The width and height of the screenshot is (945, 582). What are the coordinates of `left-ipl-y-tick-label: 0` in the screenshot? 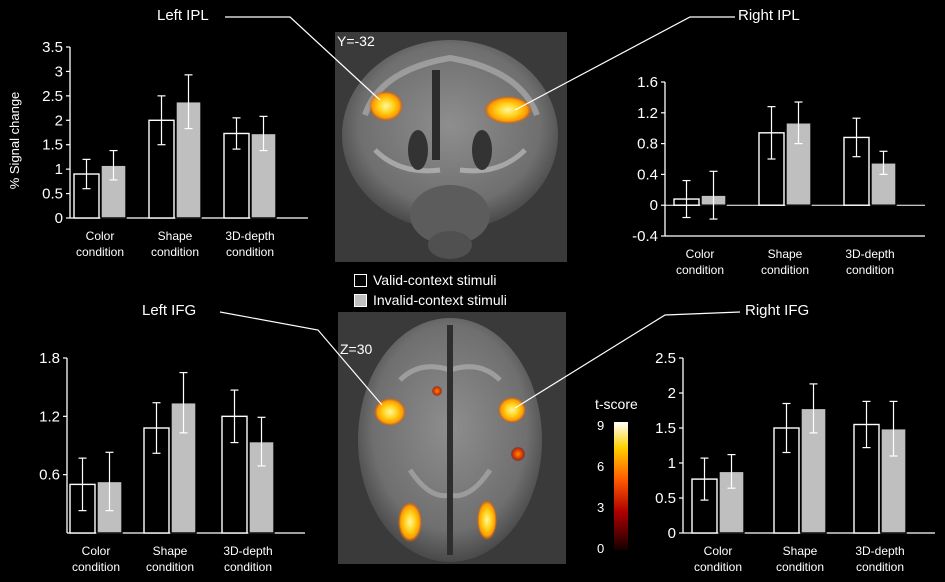 It's located at (59, 218).